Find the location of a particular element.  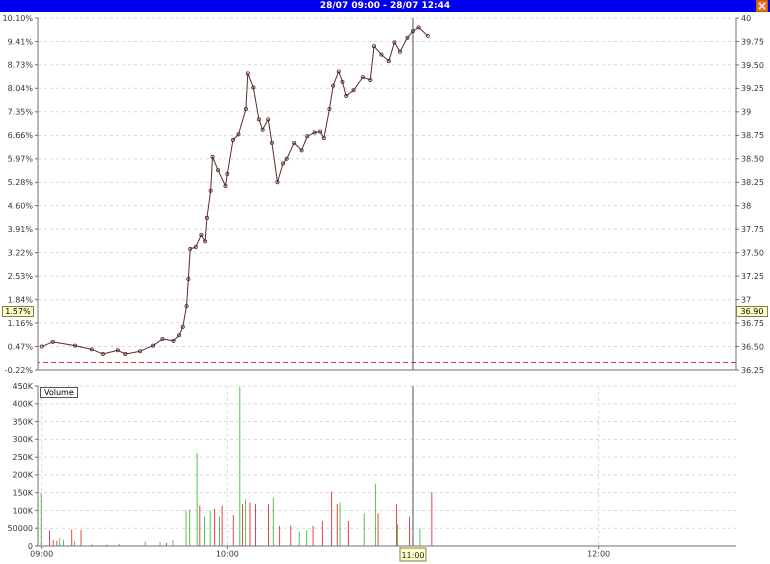

y2-tick-label: 36.25 is located at coordinates (752, 370).